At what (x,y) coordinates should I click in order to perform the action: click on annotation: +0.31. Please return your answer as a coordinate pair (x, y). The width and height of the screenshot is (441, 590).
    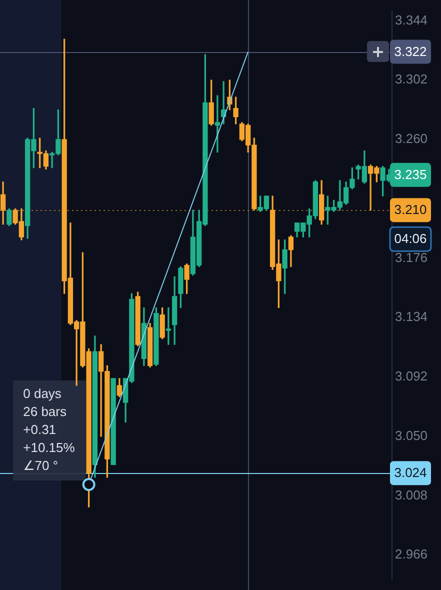
    Looking at the image, I should click on (39, 430).